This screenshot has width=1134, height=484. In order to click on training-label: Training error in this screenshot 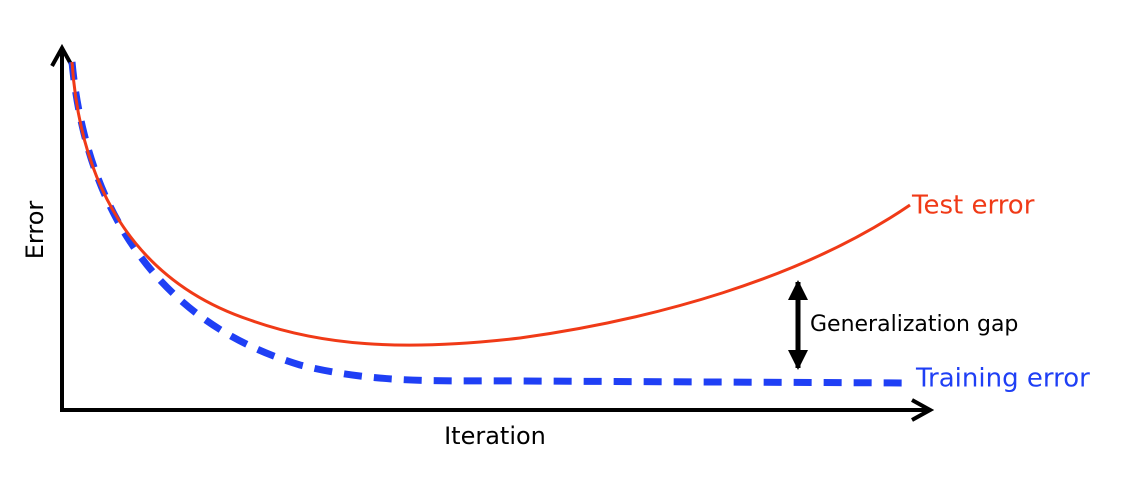, I will do `click(1002, 379)`.